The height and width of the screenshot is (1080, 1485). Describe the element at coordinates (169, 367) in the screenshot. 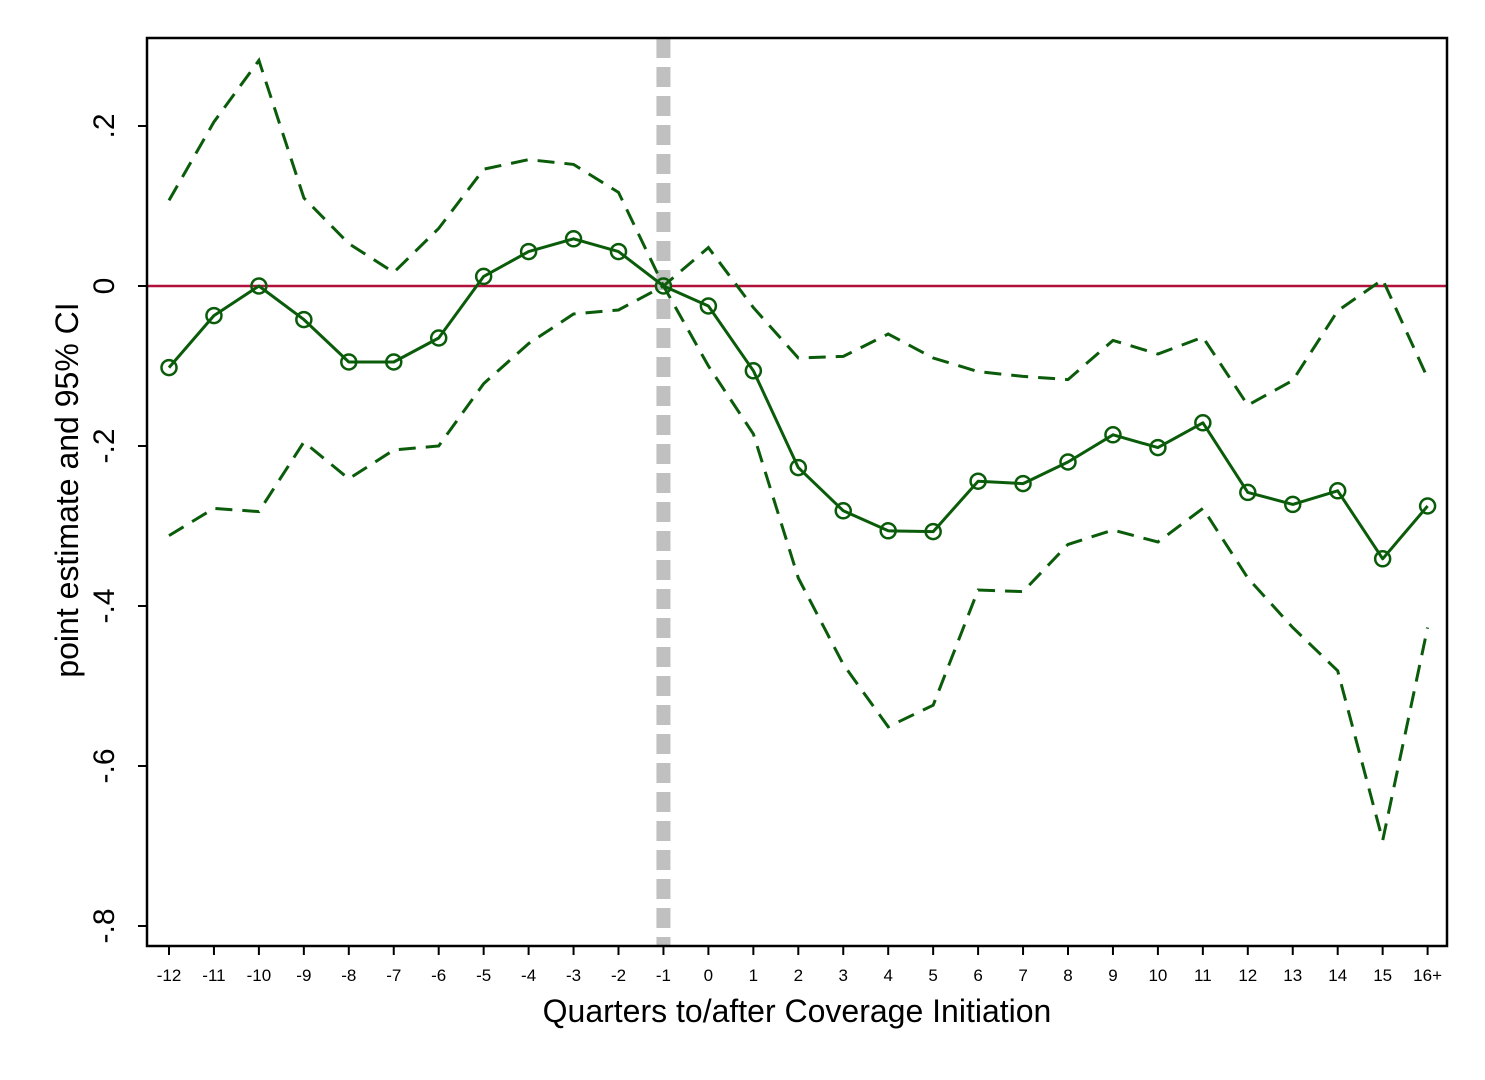

I see `estimate-point--12` at that location.